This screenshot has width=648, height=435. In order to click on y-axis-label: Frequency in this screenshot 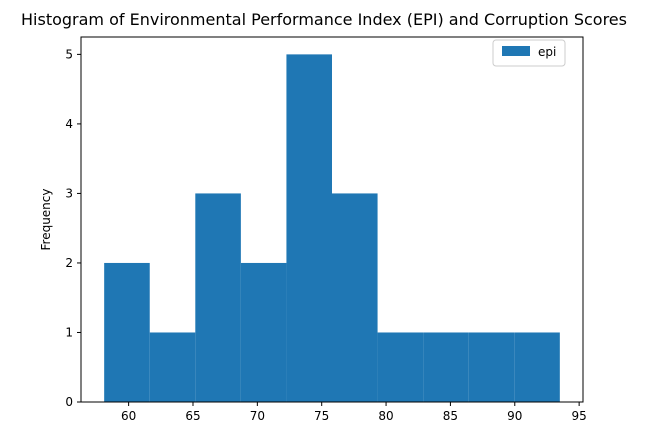, I will do `click(46, 220)`.